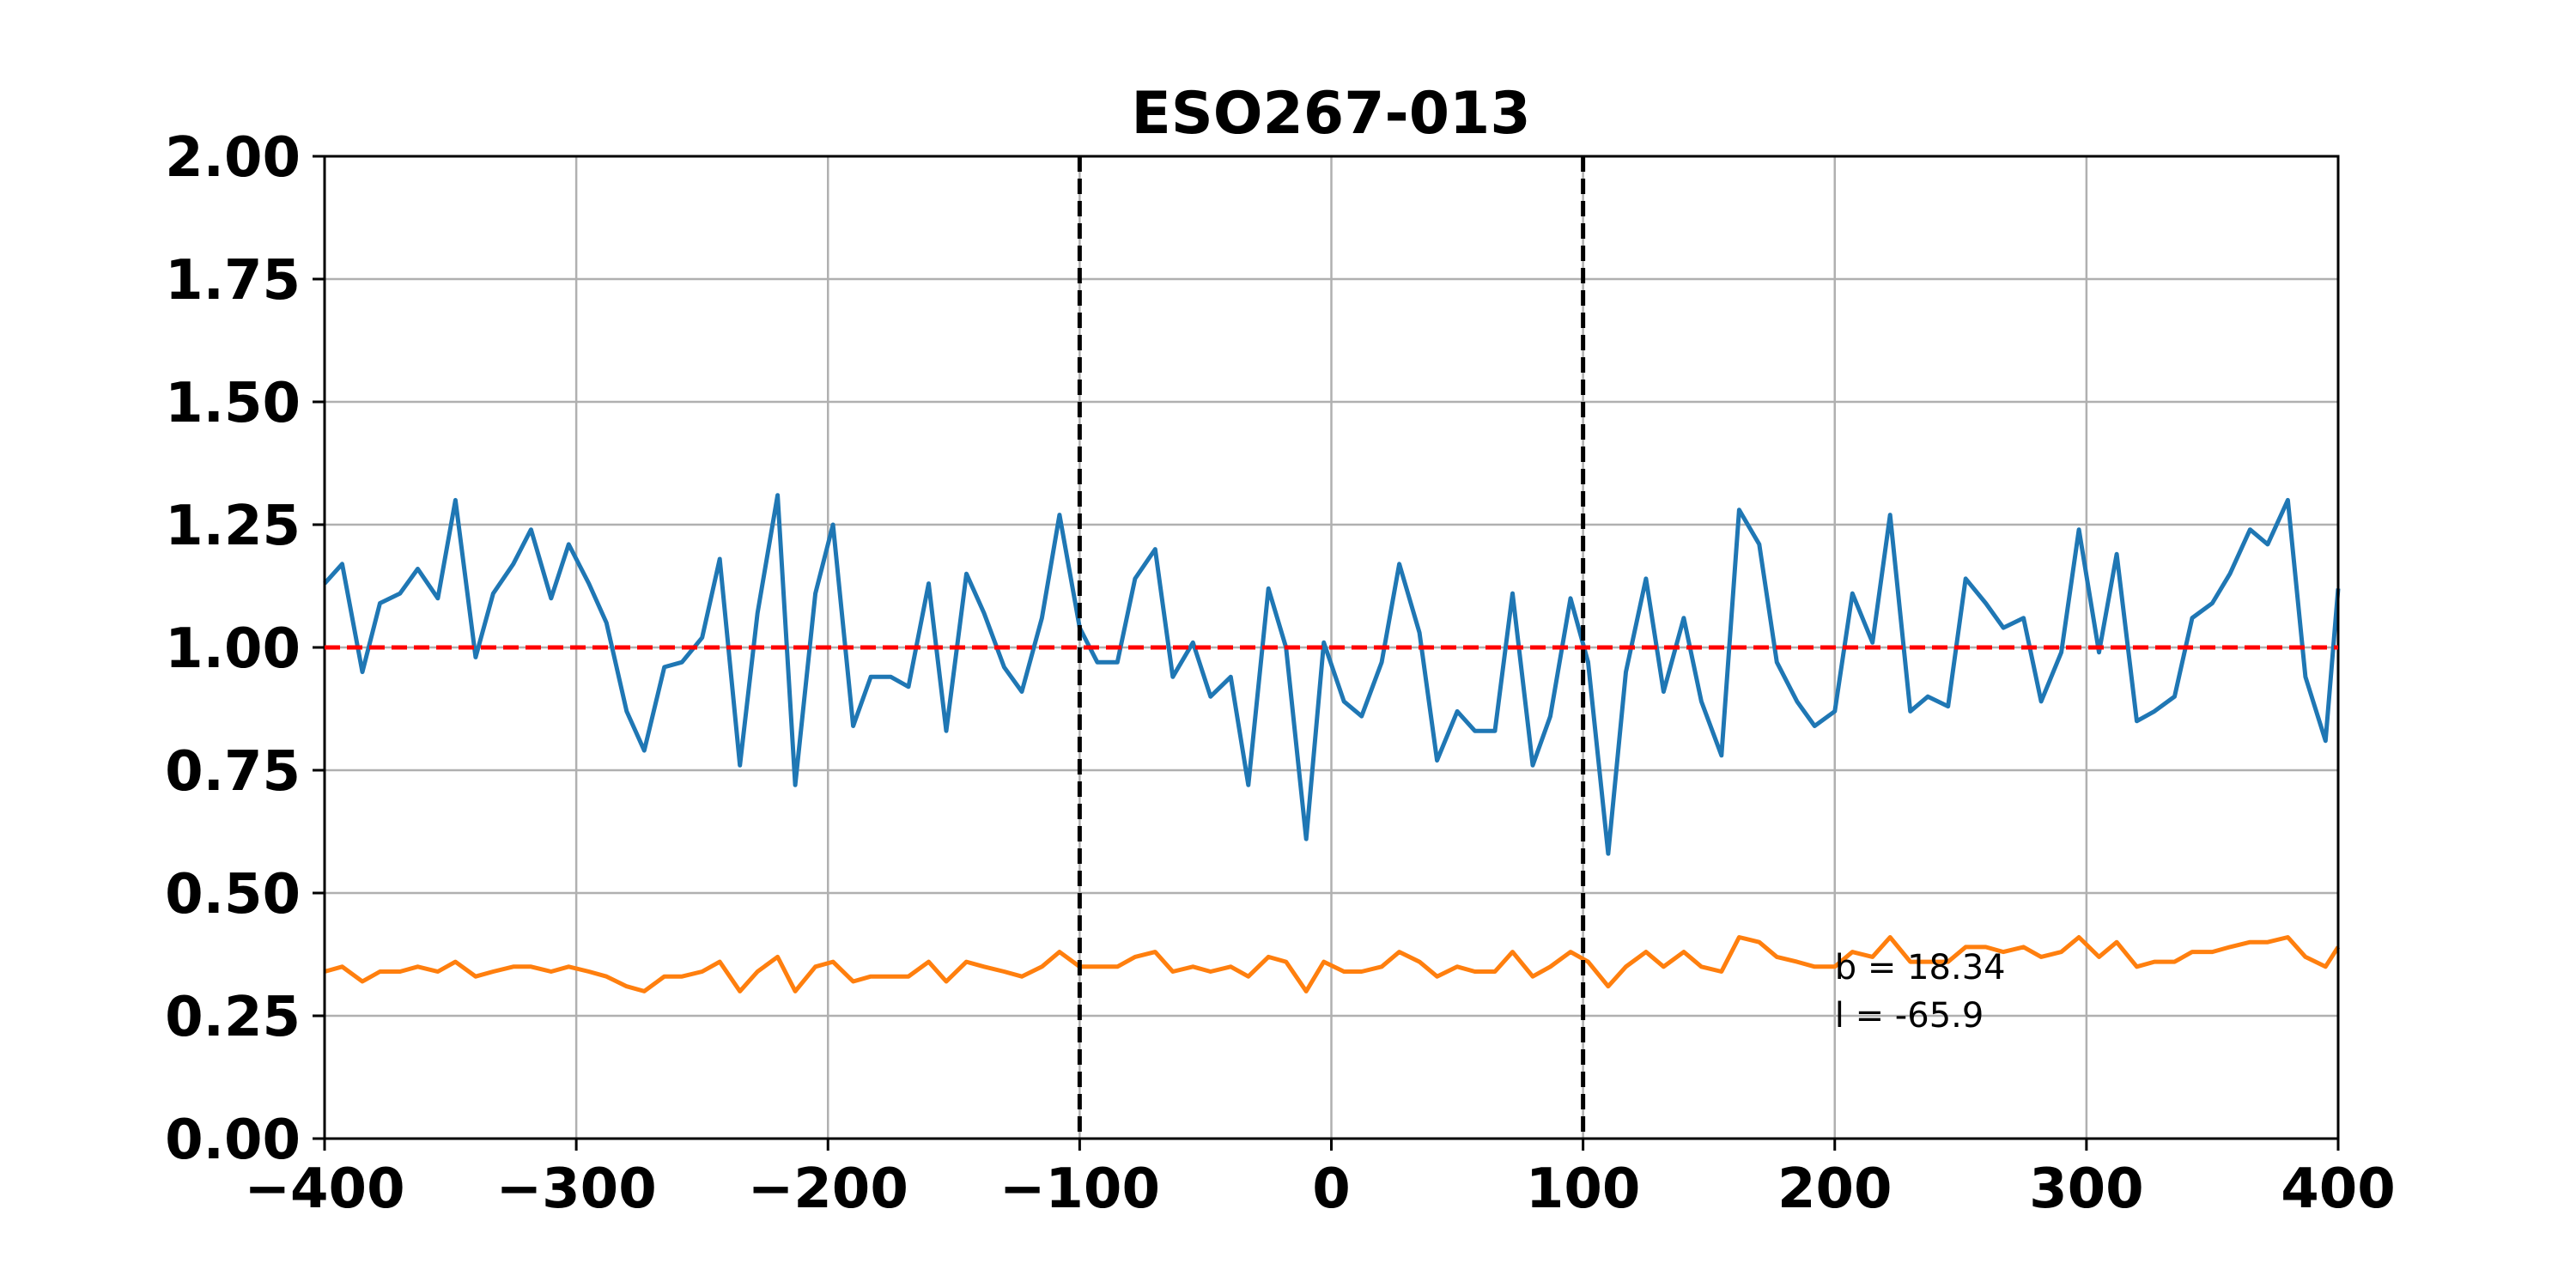 Image resolution: width=2576 pixels, height=1288 pixels. Describe the element at coordinates (1332, 964) in the screenshot. I see `series-2-line` at that location.